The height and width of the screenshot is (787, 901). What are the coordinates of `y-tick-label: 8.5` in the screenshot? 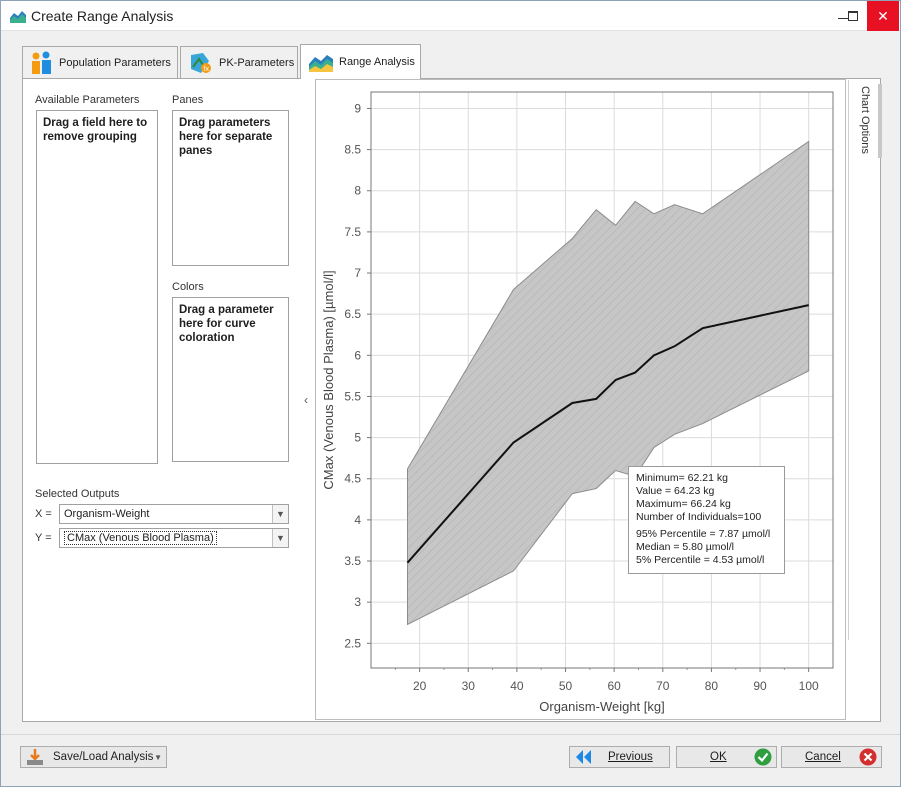 It's located at (352, 150).